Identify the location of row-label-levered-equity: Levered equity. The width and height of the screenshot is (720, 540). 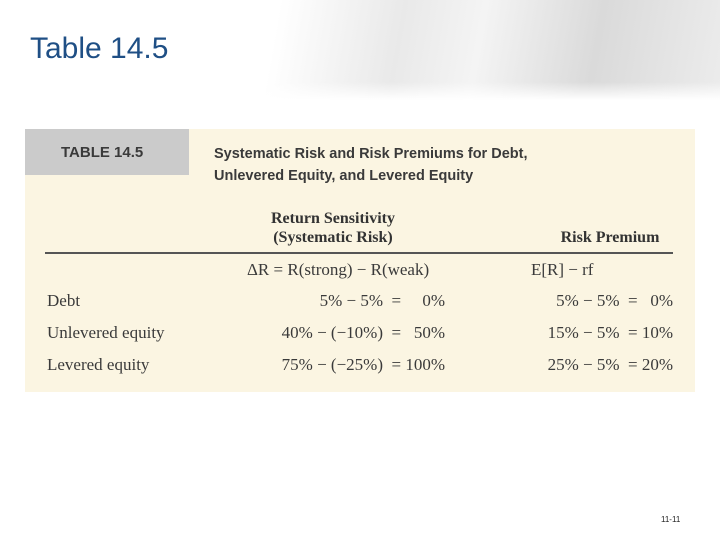
(98, 364).